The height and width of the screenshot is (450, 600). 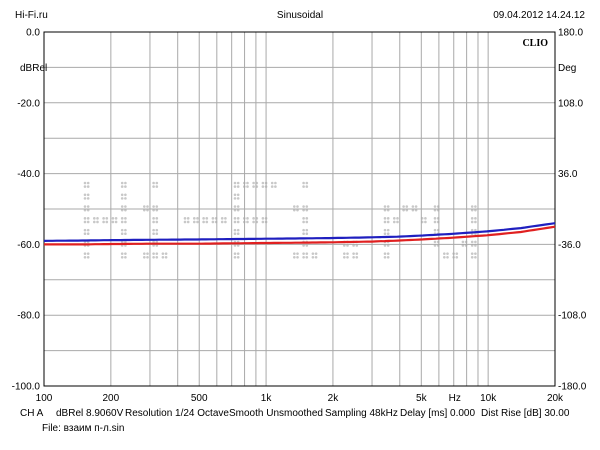 I want to click on header-left: Hi-Fi.ru, so click(x=31, y=15).